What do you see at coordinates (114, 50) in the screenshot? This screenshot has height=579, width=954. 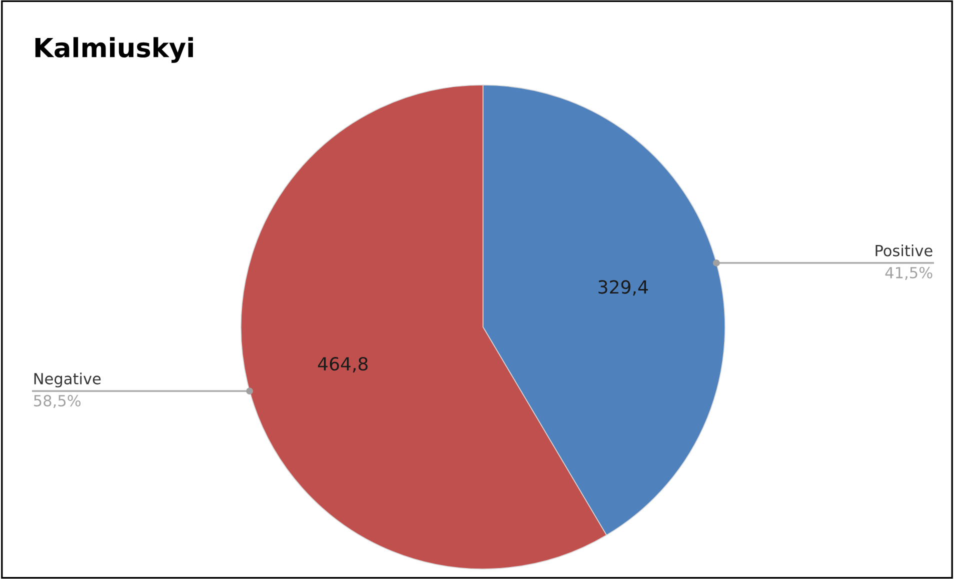 I see `chart-title: Kalmiuskyi` at bounding box center [114, 50].